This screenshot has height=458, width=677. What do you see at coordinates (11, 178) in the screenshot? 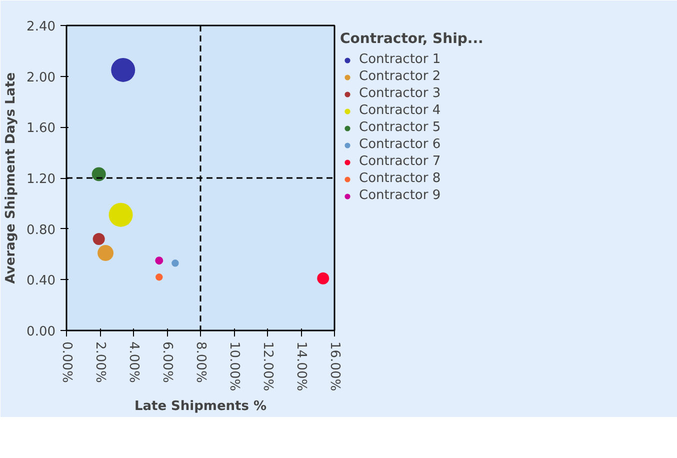
I see `y-axis-title: Average Shipment Days Late` at bounding box center [11, 178].